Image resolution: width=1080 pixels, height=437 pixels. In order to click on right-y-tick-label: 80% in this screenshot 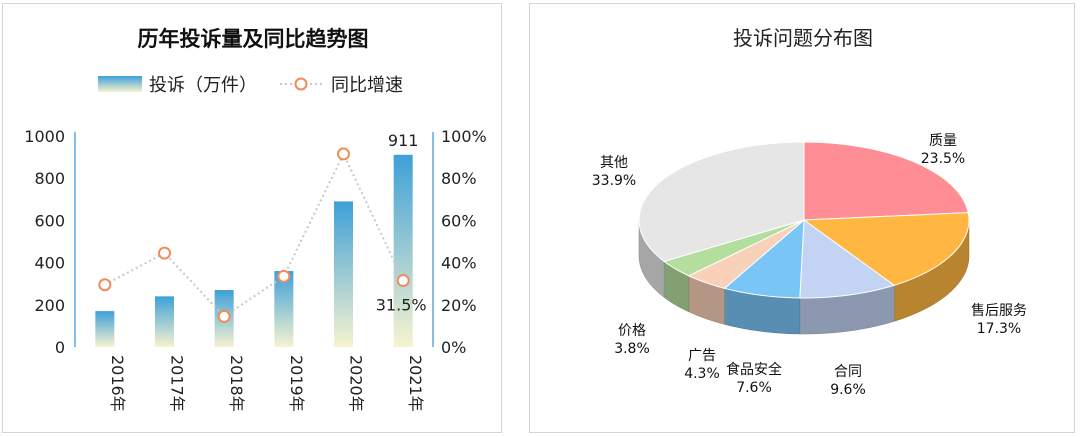, I will do `click(459, 178)`.